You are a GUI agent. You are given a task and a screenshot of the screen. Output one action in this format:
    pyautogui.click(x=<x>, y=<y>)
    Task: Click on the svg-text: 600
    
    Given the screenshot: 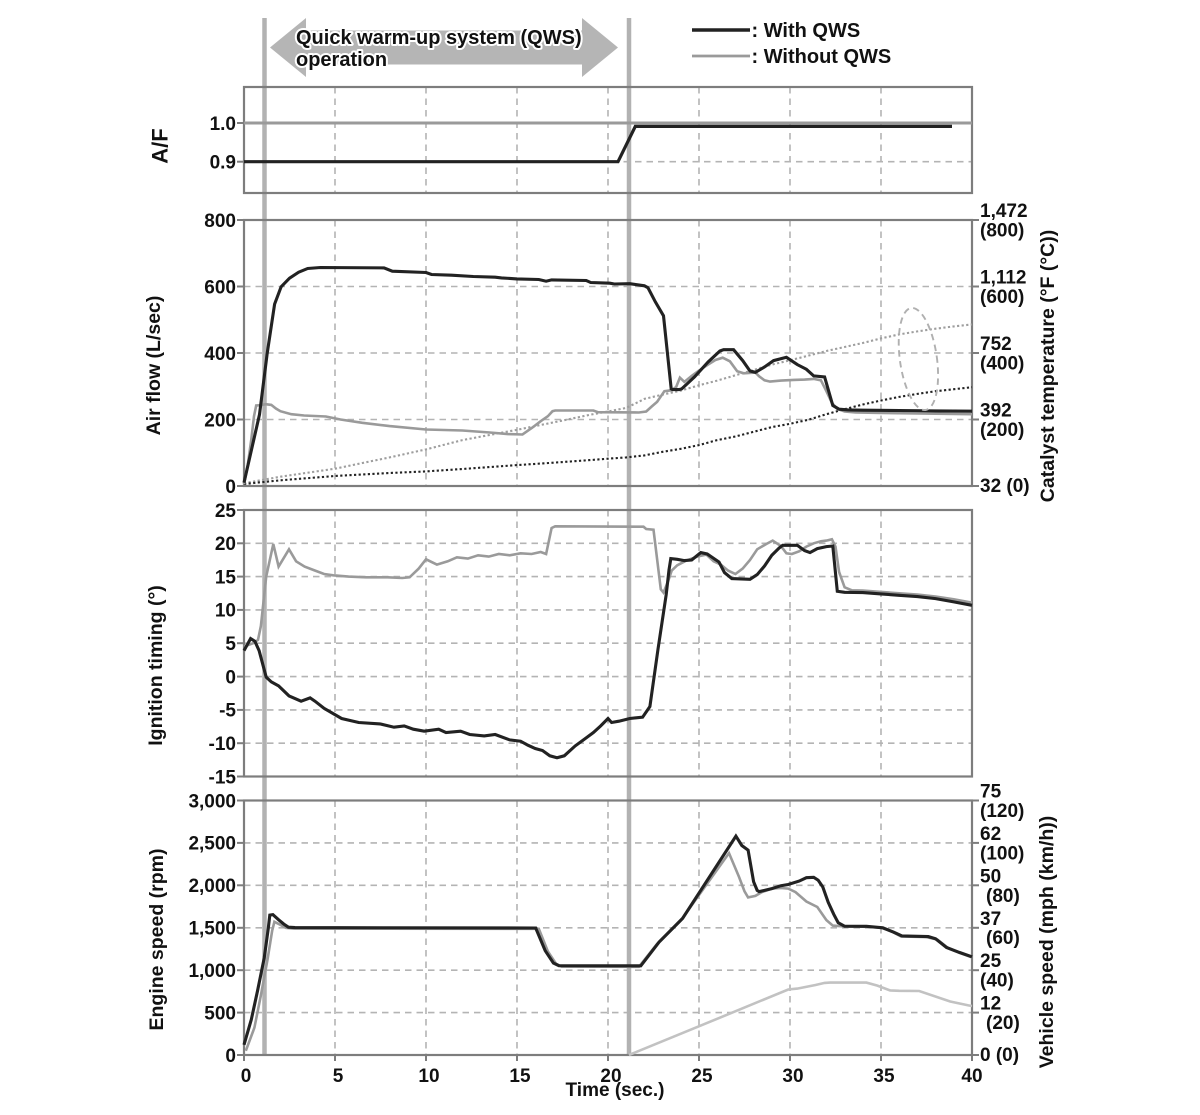 What is the action you would take?
    pyautogui.click(x=220, y=287)
    